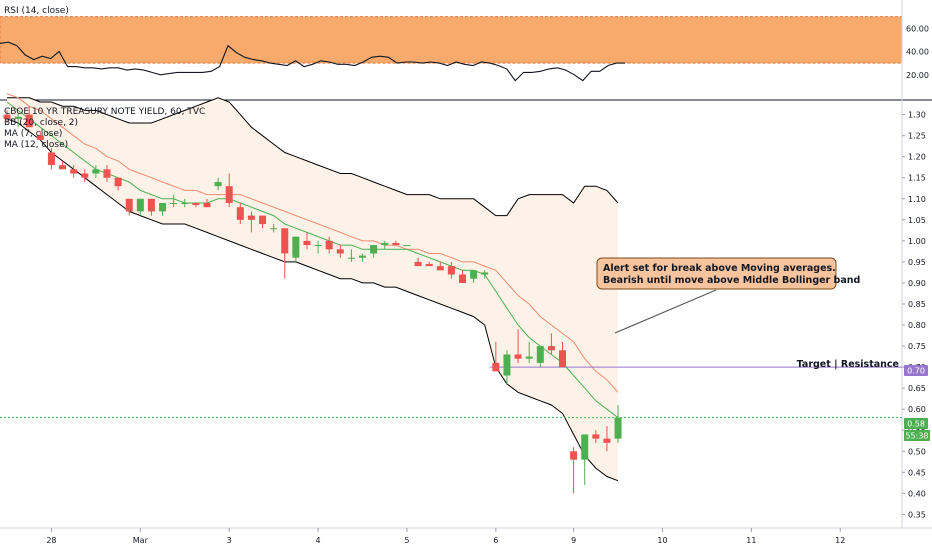 Image resolution: width=932 pixels, height=550 pixels. I want to click on target-price-tag-text: 0.70, so click(916, 371).